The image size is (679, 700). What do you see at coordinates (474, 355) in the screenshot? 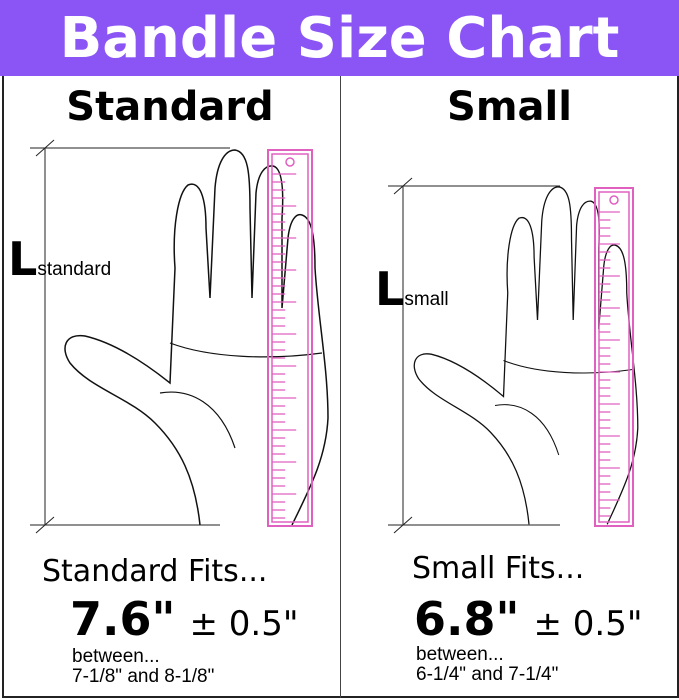
I see `dimension-line-small` at bounding box center [474, 355].